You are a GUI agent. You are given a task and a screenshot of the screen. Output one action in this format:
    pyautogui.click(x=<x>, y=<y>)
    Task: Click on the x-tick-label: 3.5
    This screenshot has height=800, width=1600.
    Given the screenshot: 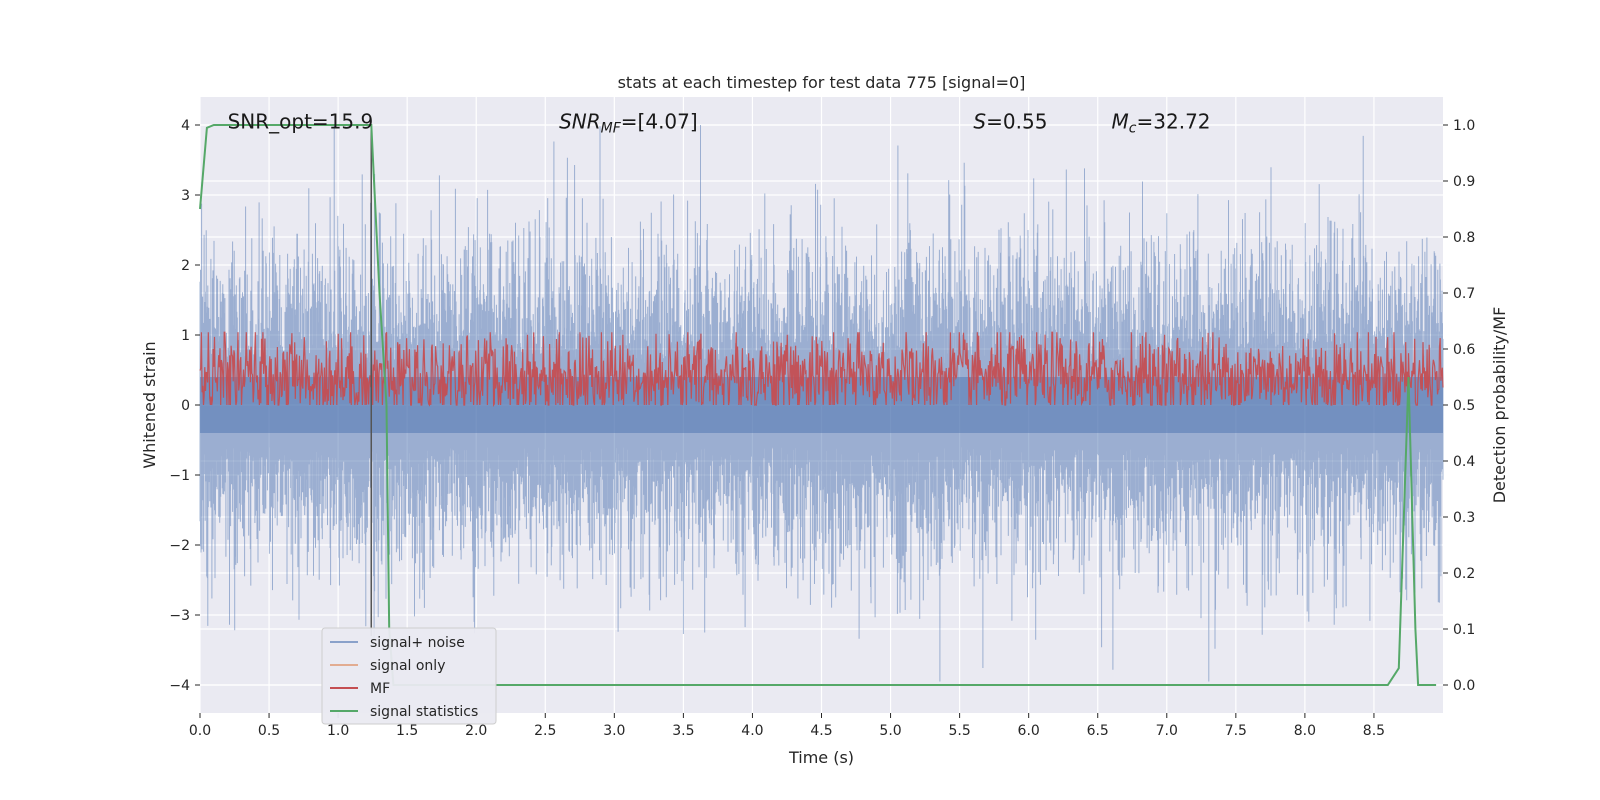 What is the action you would take?
    pyautogui.click(x=683, y=731)
    